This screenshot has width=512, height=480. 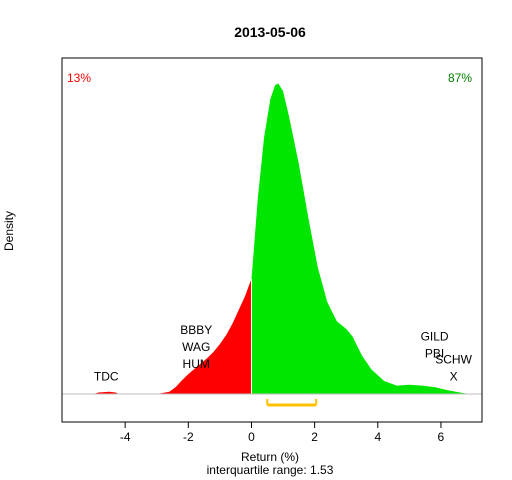 What do you see at coordinates (188, 437) in the screenshot?
I see `x-tick-label: -2` at bounding box center [188, 437].